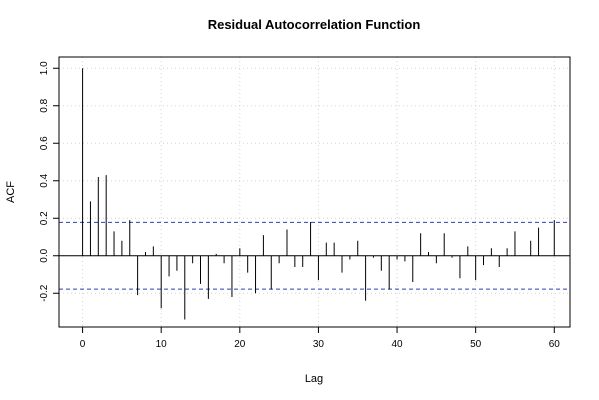 The height and width of the screenshot is (400, 599). What do you see at coordinates (476, 344) in the screenshot?
I see `x-tick-label-5: 50` at bounding box center [476, 344].